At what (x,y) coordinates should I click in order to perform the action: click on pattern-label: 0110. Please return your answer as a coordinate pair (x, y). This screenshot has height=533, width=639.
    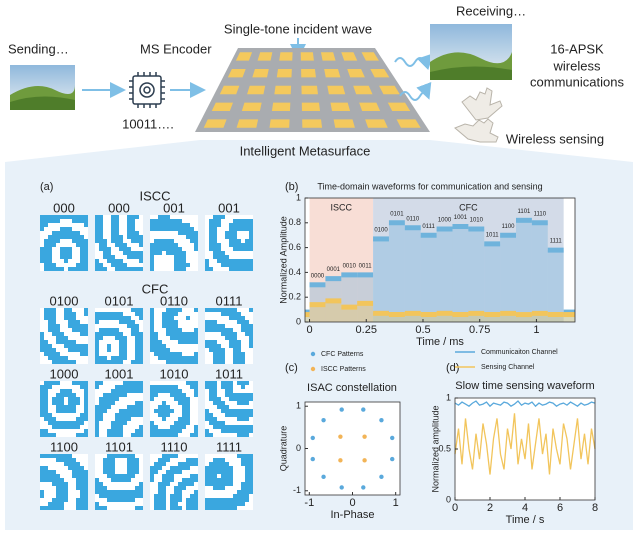
    Looking at the image, I should click on (174, 300).